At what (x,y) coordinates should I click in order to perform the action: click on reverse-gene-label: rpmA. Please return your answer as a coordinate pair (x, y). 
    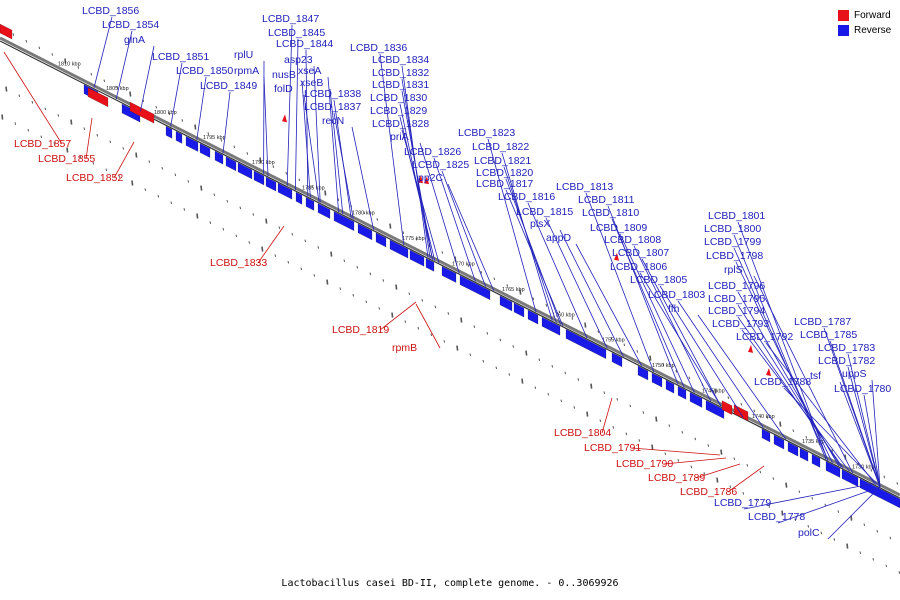
    Looking at the image, I should click on (246, 71).